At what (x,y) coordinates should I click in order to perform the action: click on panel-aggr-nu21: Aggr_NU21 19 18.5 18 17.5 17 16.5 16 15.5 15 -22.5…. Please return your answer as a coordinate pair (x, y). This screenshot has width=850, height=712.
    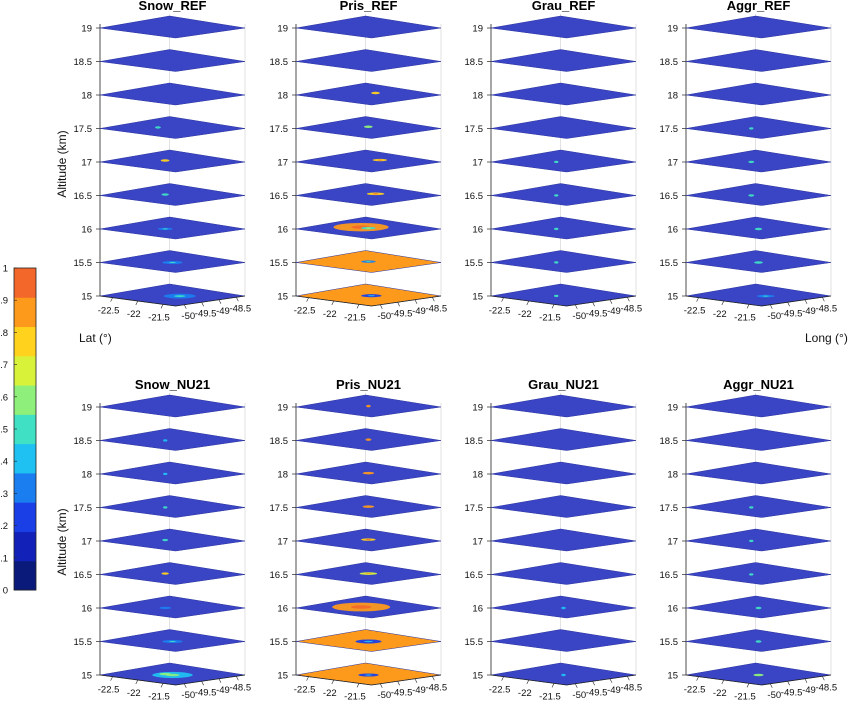
    Looking at the image, I should click on (749, 539).